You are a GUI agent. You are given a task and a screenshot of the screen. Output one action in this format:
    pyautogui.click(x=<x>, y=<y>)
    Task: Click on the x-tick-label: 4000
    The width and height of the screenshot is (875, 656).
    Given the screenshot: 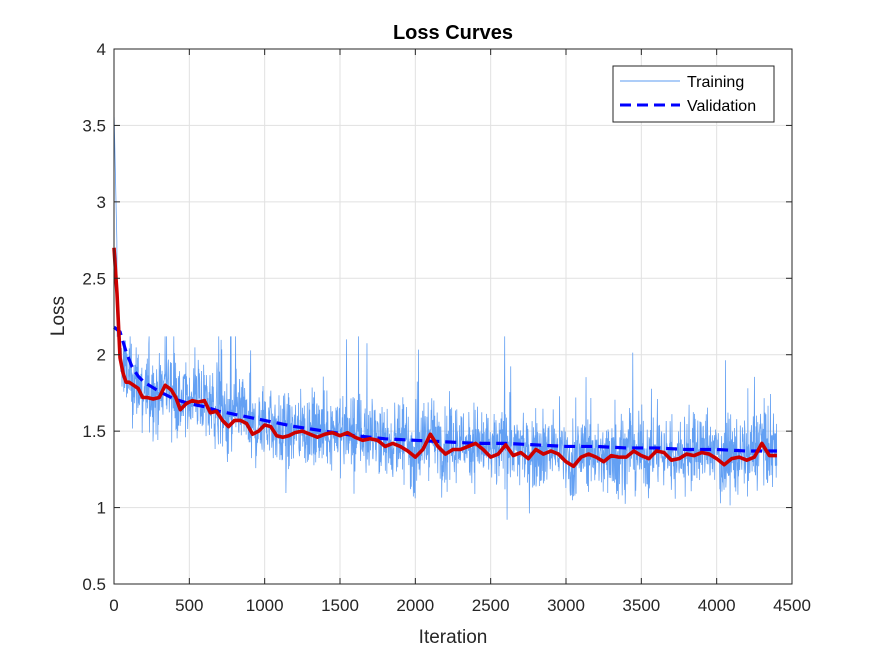 What is the action you would take?
    pyautogui.click(x=717, y=605)
    